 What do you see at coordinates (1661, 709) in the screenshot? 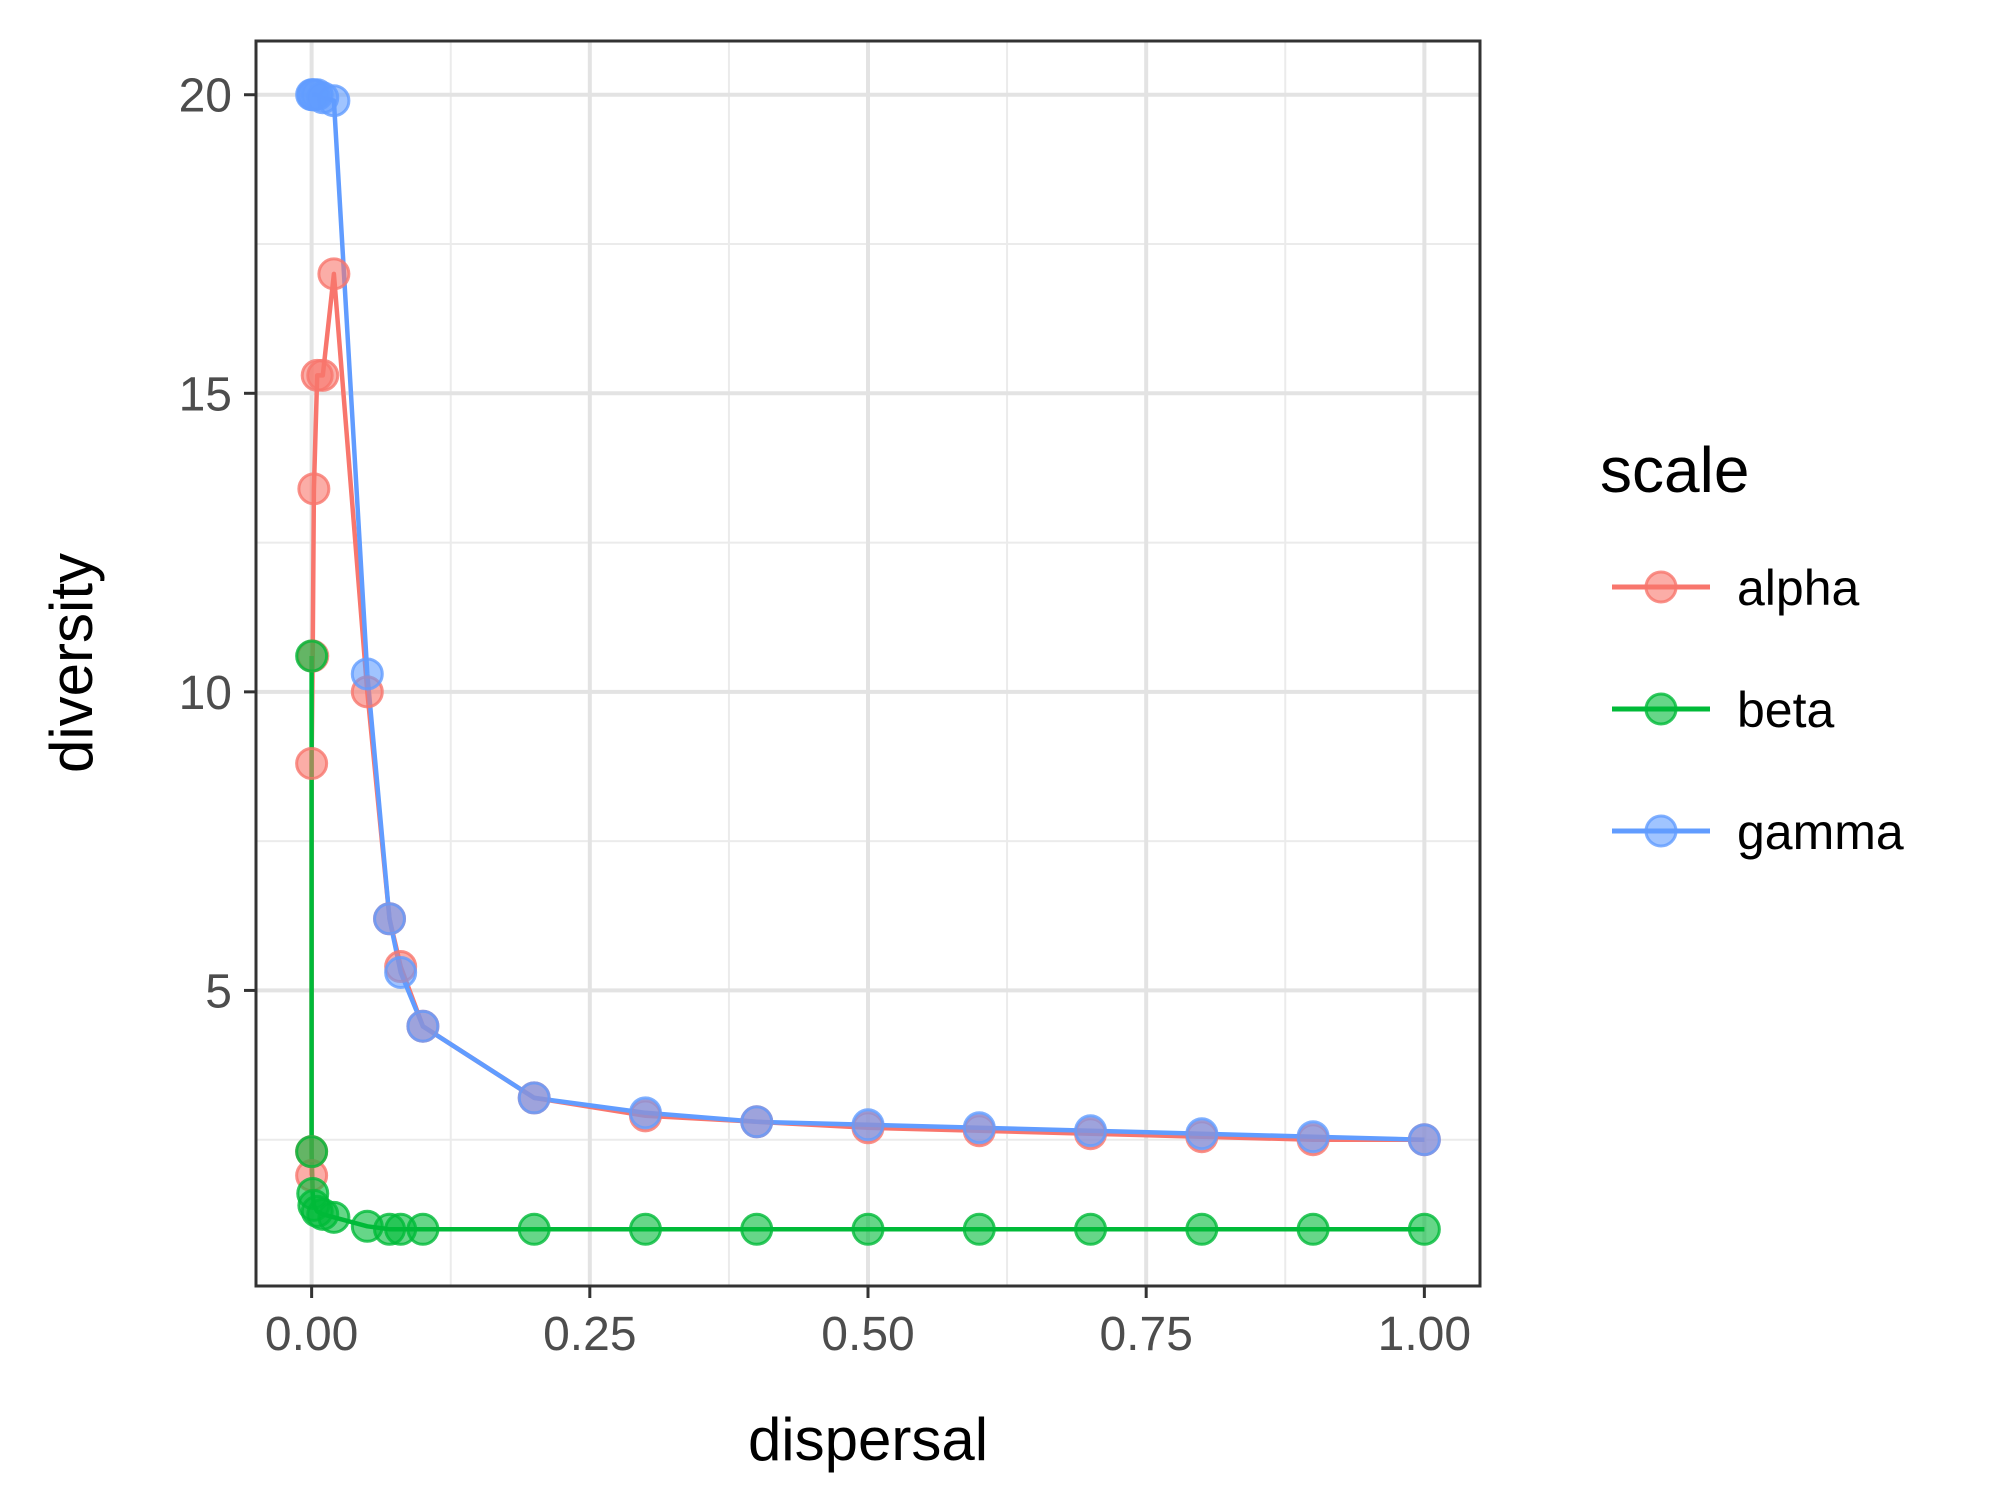
I see `legend-key-point-beta` at bounding box center [1661, 709].